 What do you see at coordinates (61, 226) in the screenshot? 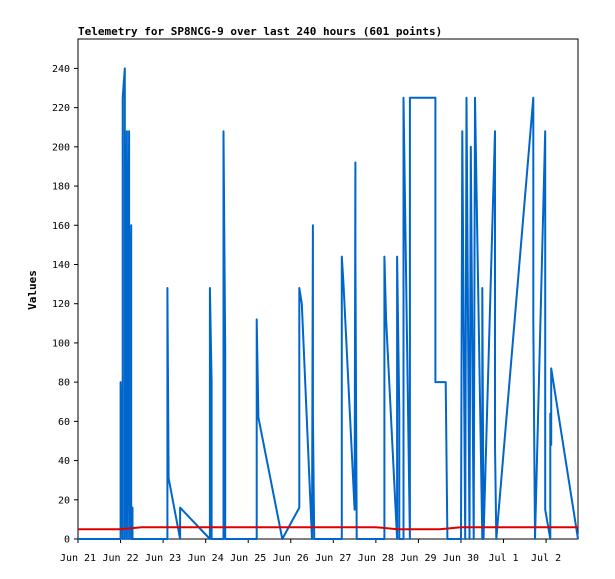
I see `y-tick-label: 160` at bounding box center [61, 226].